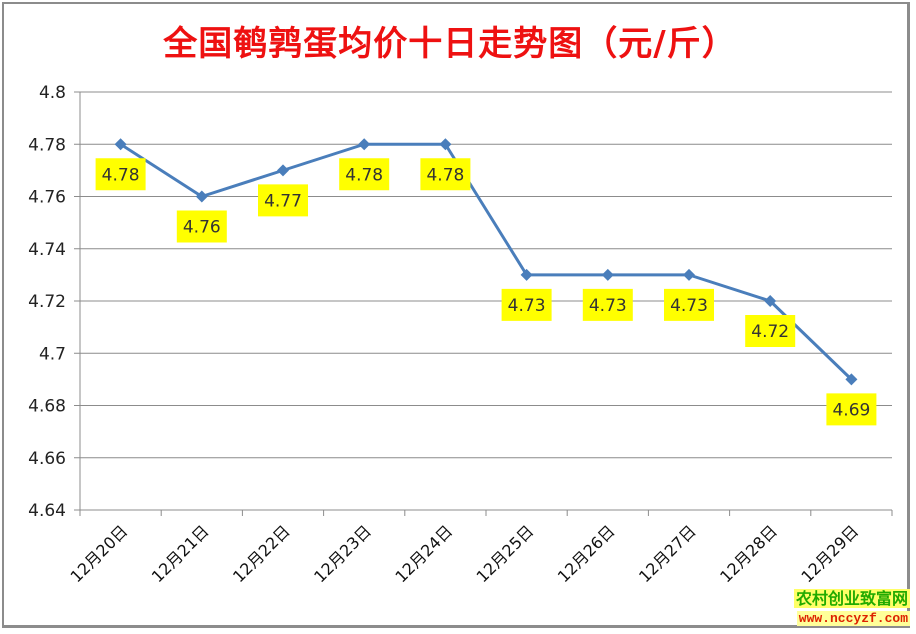  What do you see at coordinates (423, 553) in the screenshot?
I see `x-tick-label: 12月24日` at bounding box center [423, 553].